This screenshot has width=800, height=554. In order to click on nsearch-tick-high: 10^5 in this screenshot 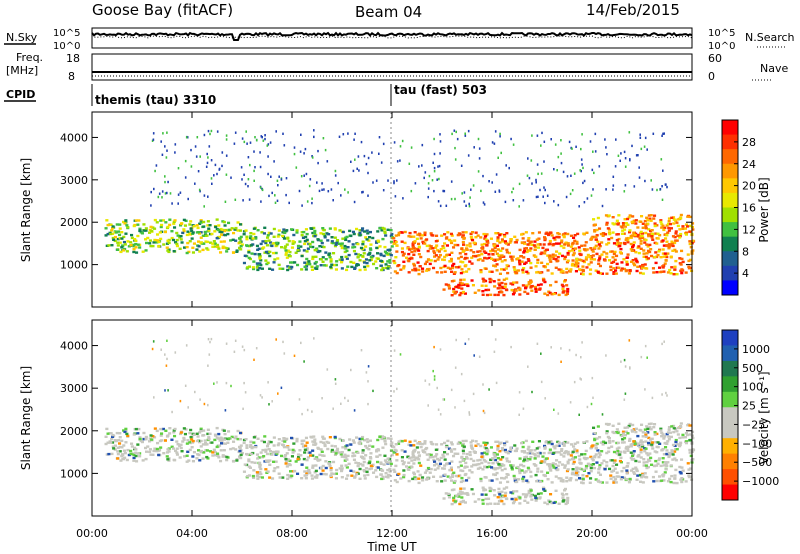, I will do `click(721, 33)`.